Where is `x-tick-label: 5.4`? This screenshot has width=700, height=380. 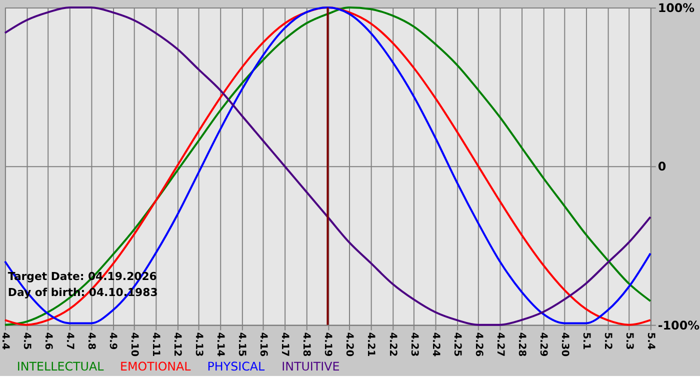
x-tick-label: 5.4 is located at coordinates (650, 341).